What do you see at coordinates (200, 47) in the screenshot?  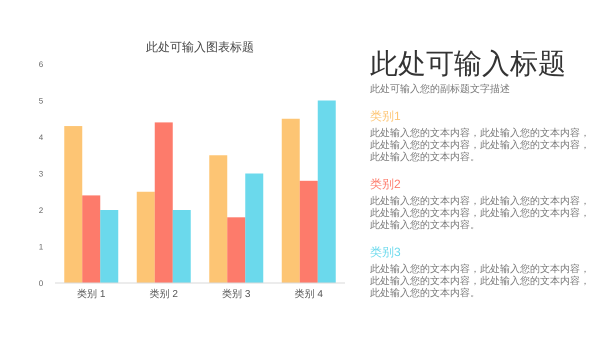 I see `chart-title: 此处可输入图表标题` at bounding box center [200, 47].